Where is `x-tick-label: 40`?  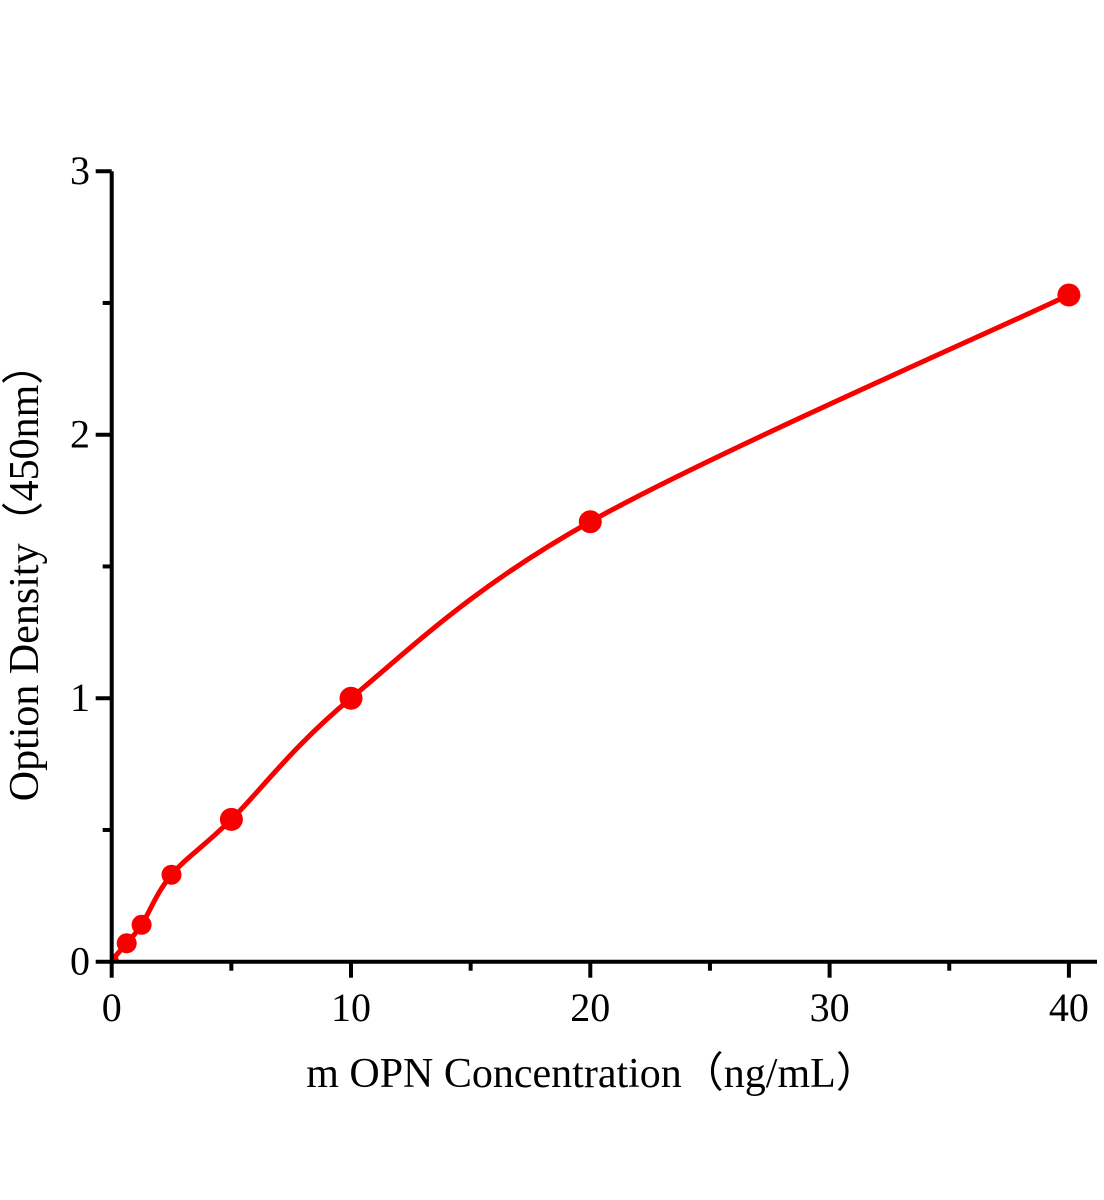 x-tick-label: 40 is located at coordinates (1069, 1007).